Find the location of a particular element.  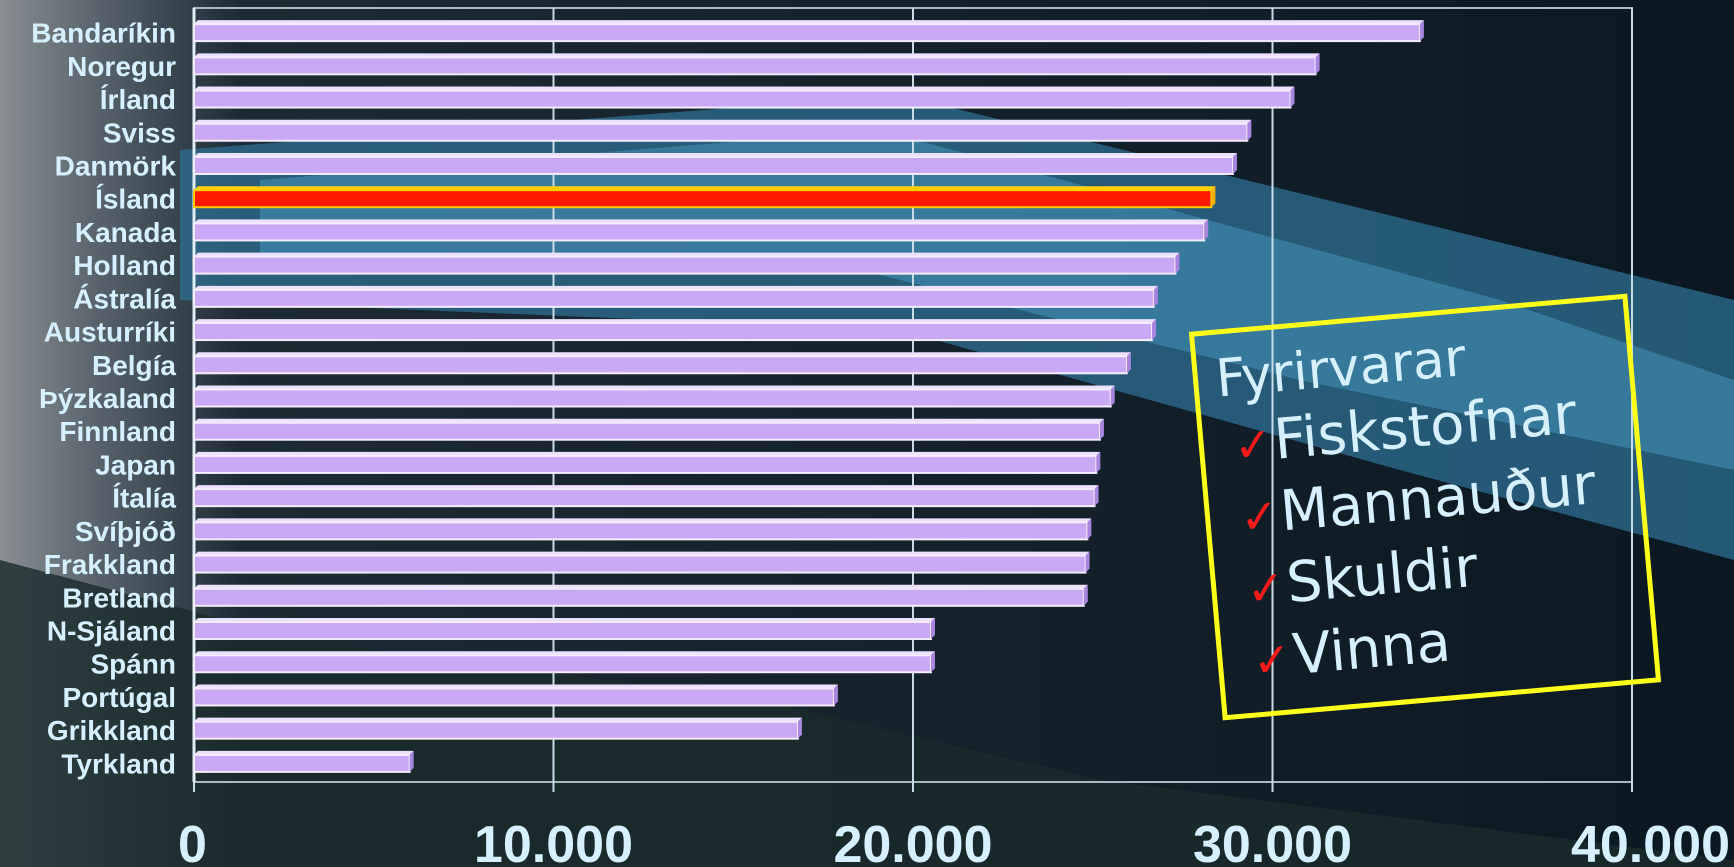

category-label: Portúgal is located at coordinates (119, 697).